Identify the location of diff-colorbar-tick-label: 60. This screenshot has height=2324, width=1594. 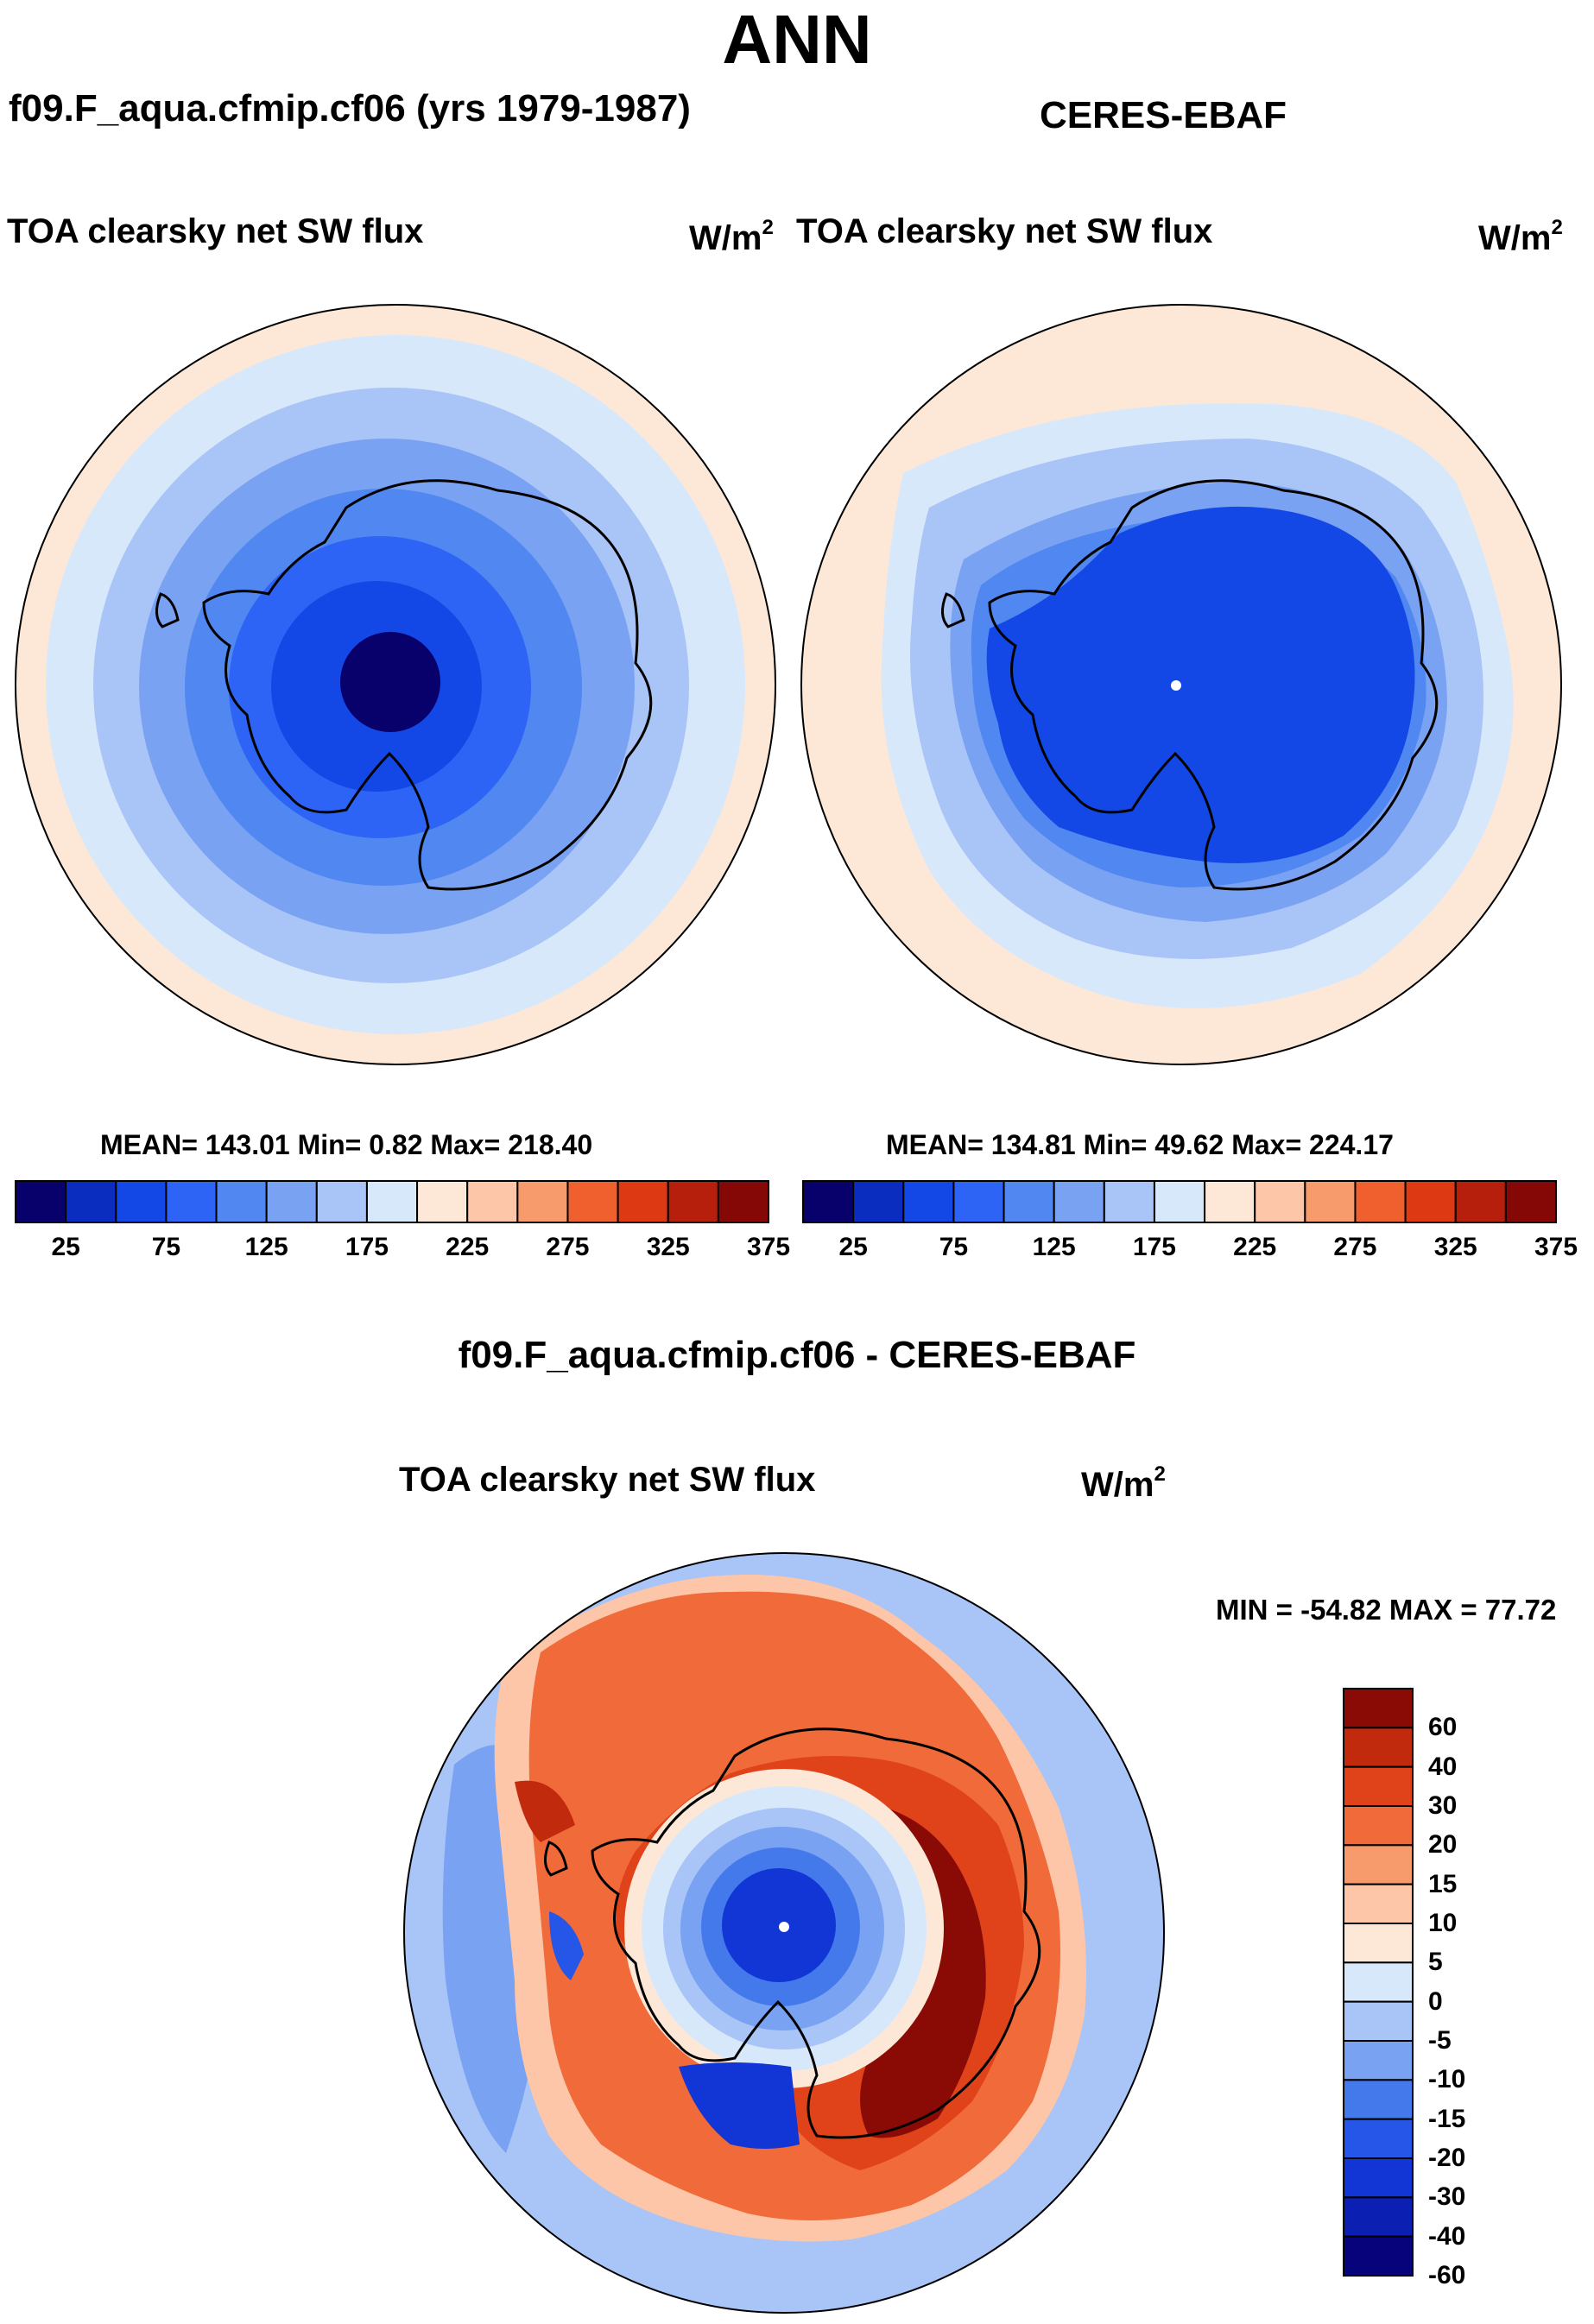
(1443, 1727).